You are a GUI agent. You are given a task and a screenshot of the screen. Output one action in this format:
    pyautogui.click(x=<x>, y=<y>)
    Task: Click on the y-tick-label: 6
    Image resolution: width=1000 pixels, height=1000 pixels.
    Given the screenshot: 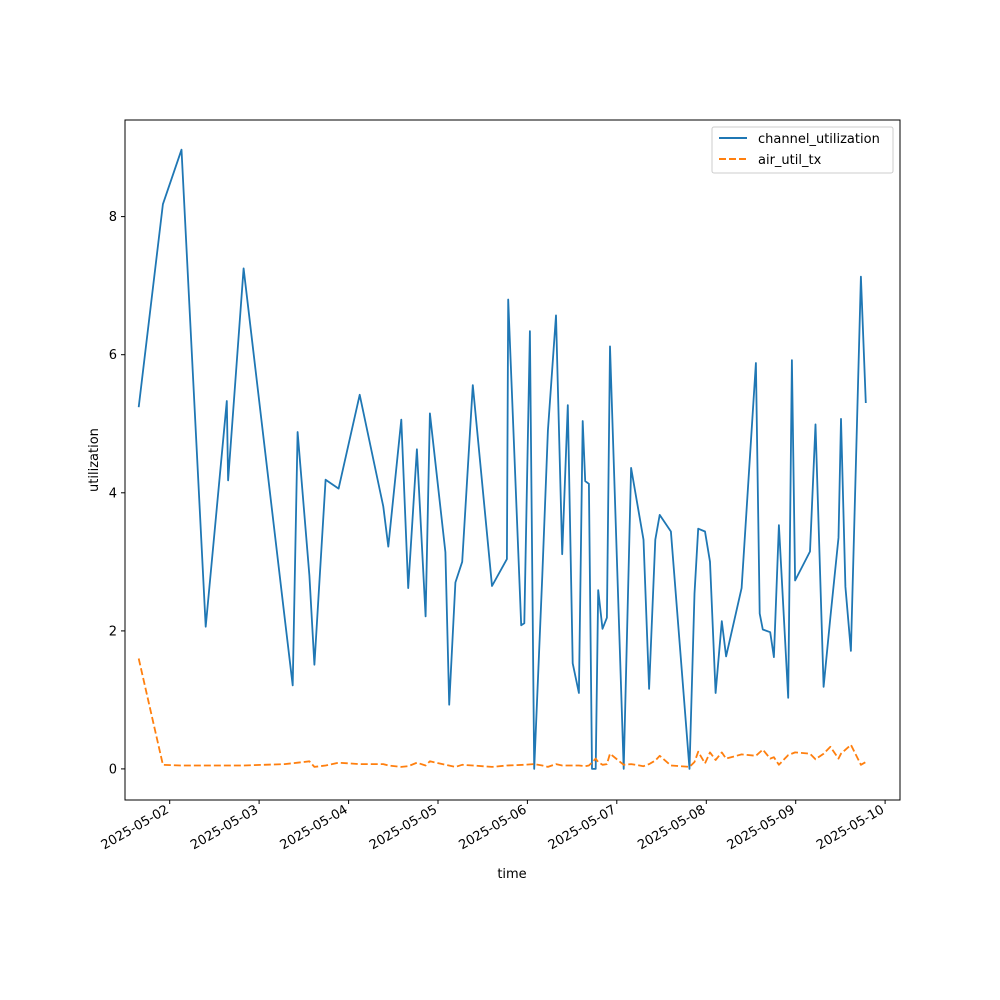 What is the action you would take?
    pyautogui.click(x=113, y=355)
    